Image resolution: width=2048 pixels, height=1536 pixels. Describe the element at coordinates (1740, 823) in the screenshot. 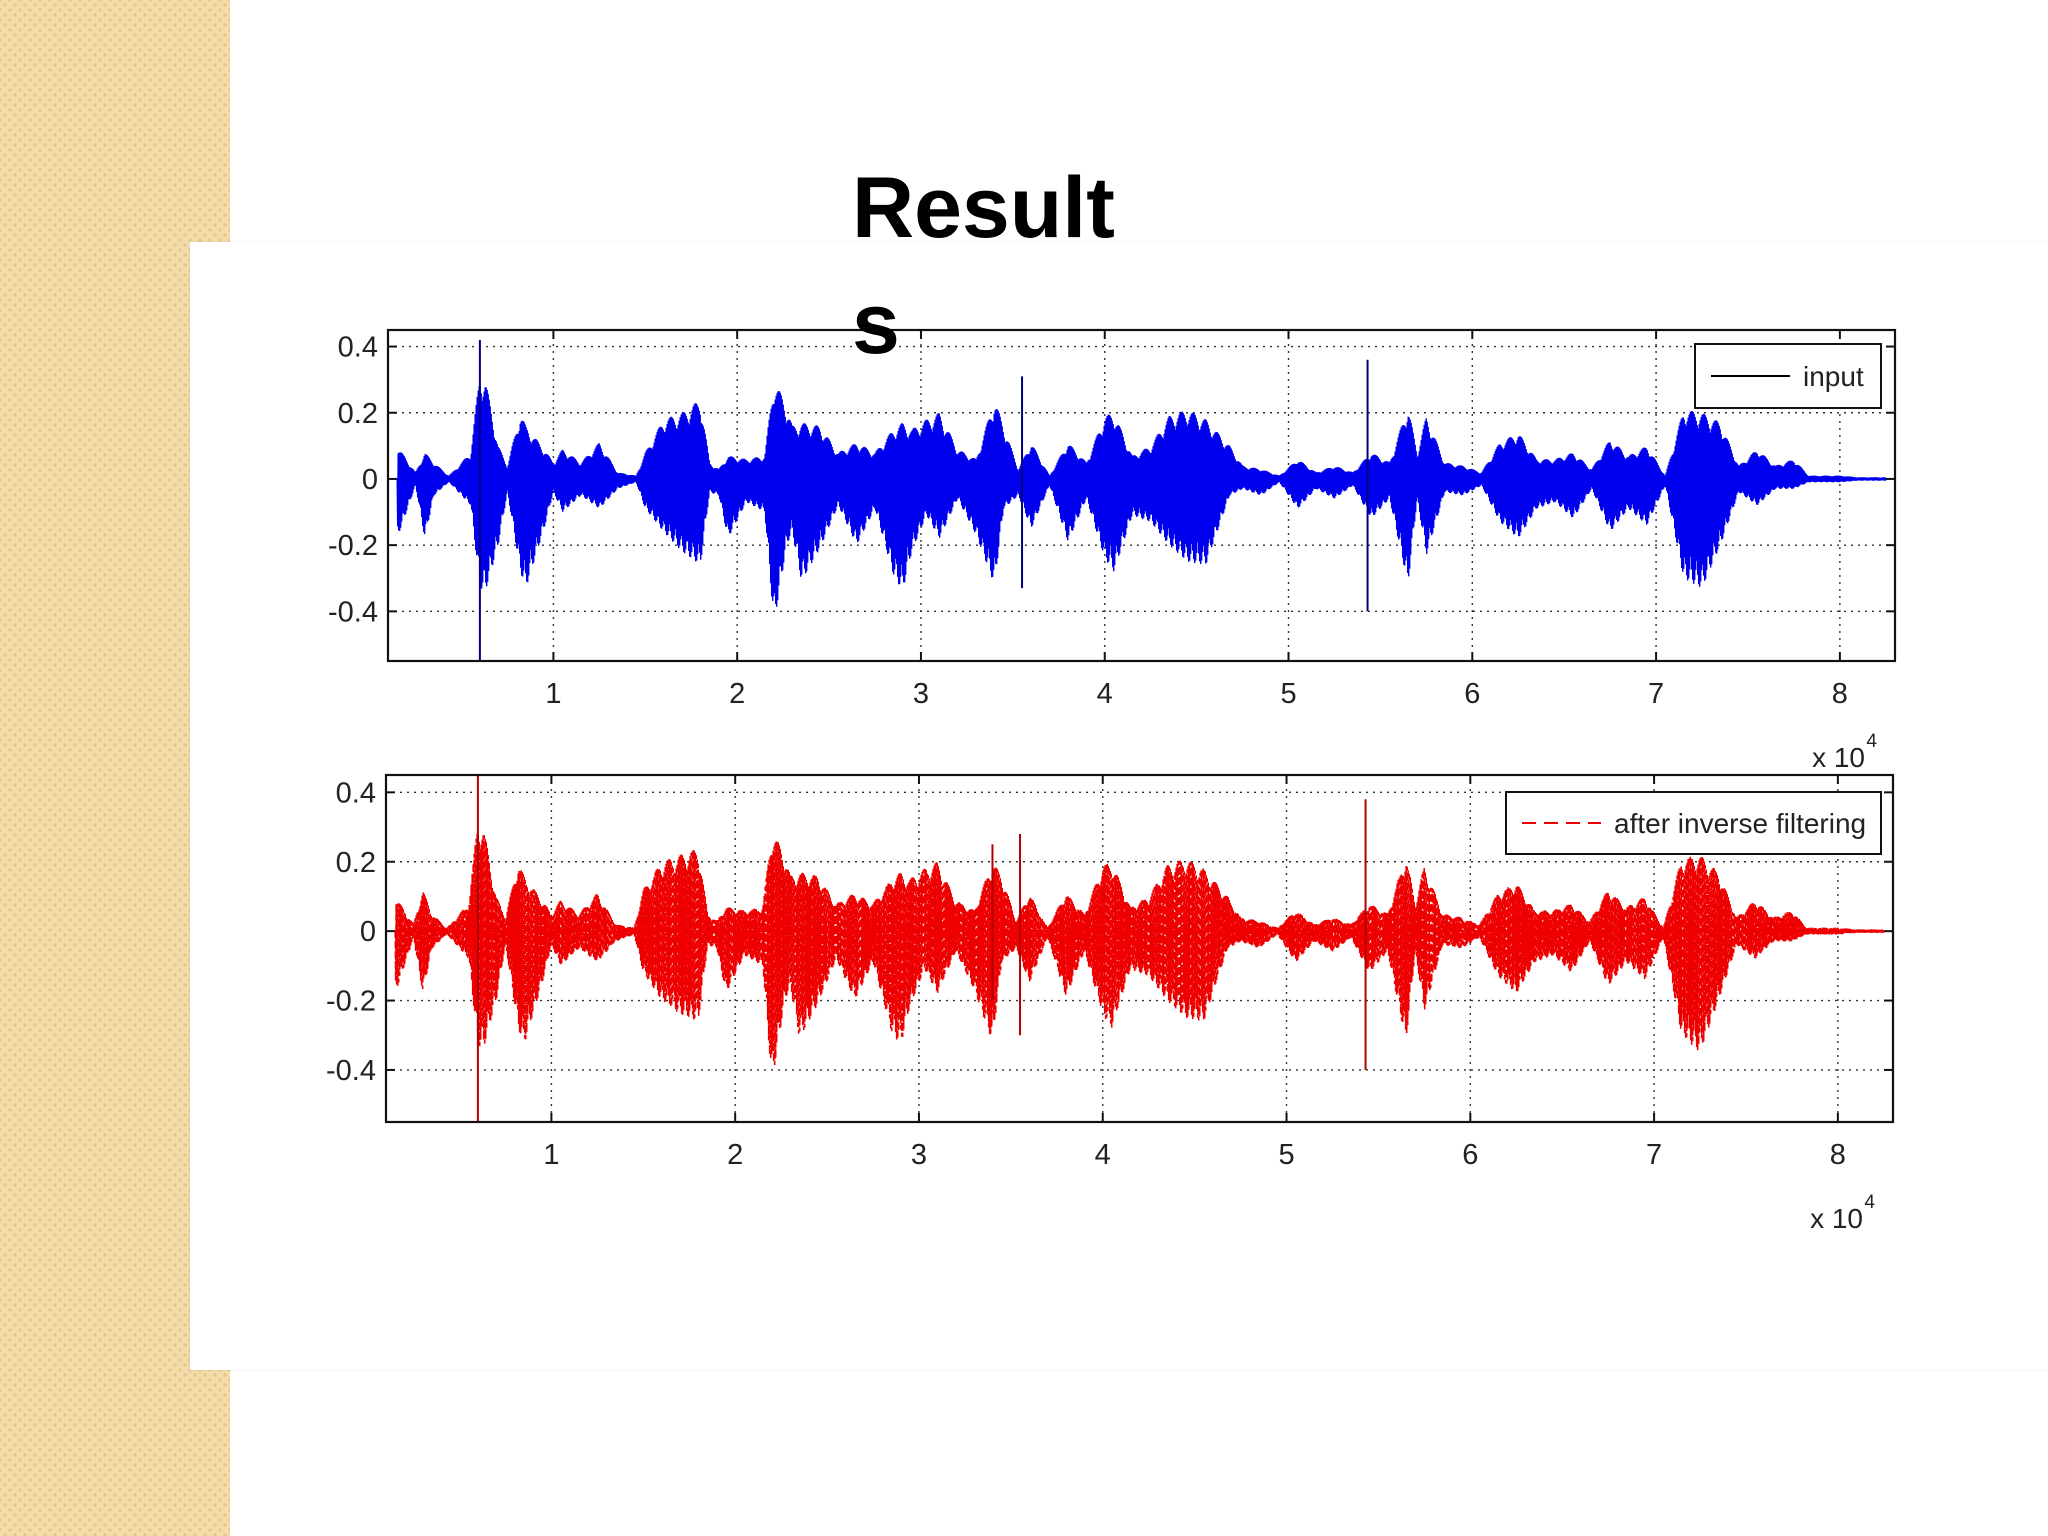

I see `legend-label: after inverse filtering` at that location.